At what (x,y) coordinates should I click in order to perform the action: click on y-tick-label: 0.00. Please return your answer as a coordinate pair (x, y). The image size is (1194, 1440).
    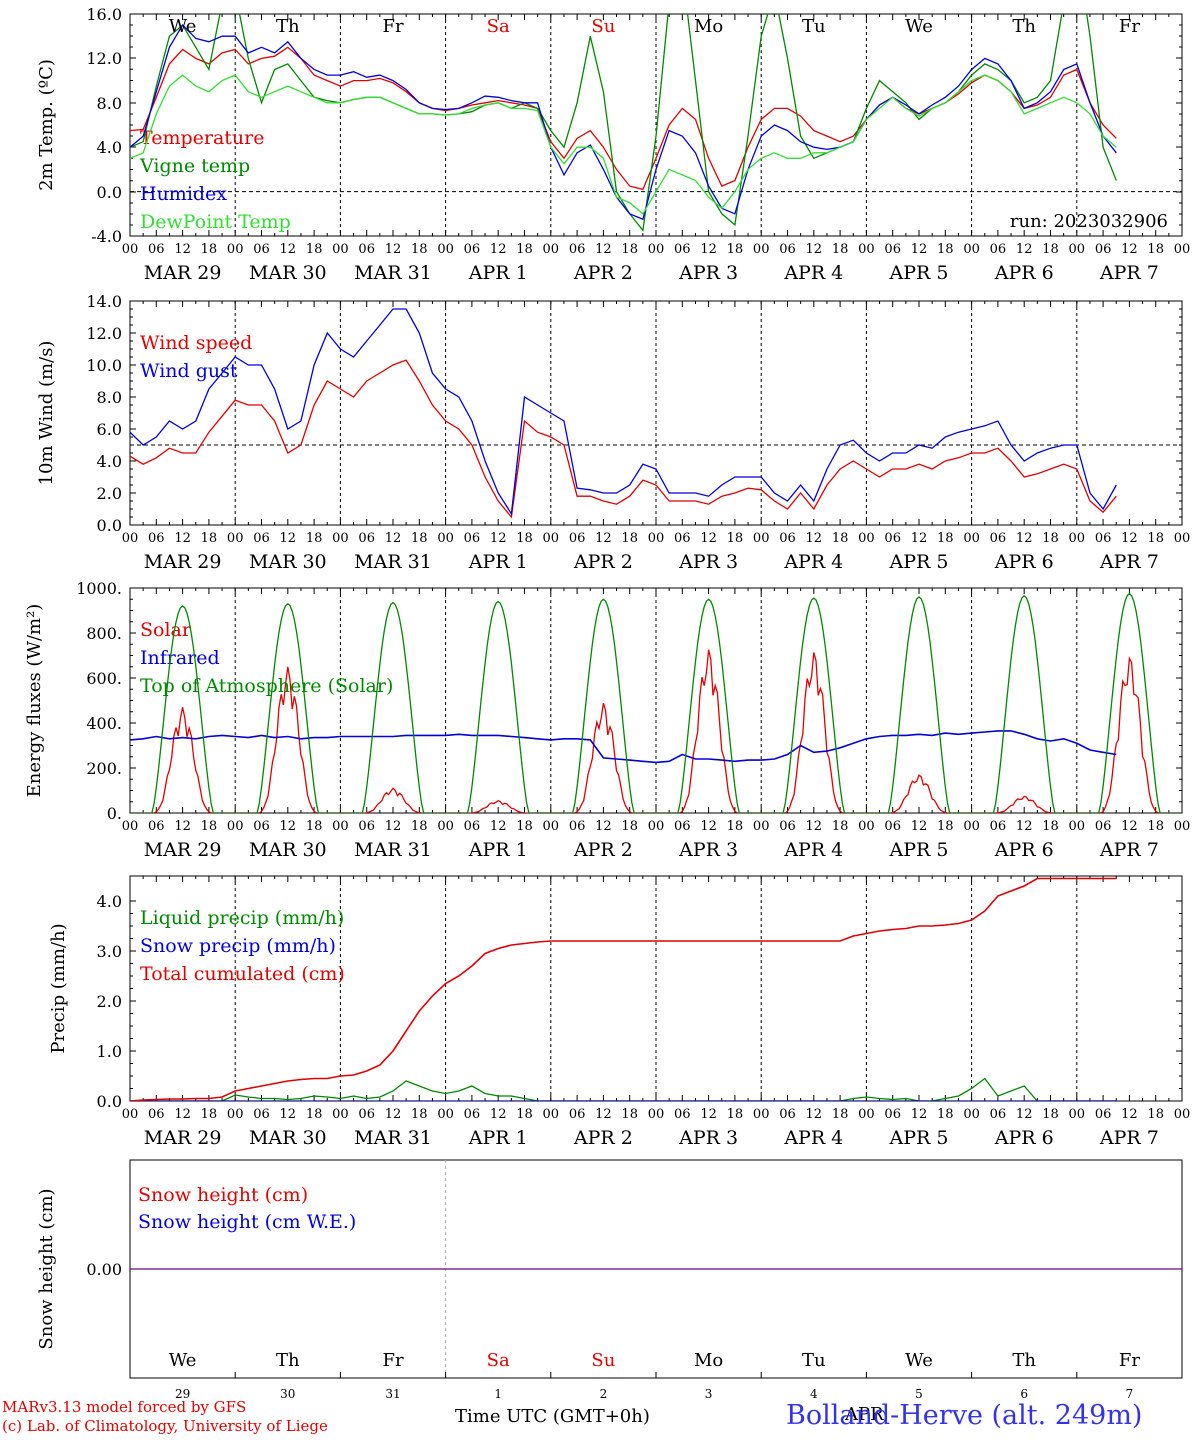
    Looking at the image, I should click on (104, 1269).